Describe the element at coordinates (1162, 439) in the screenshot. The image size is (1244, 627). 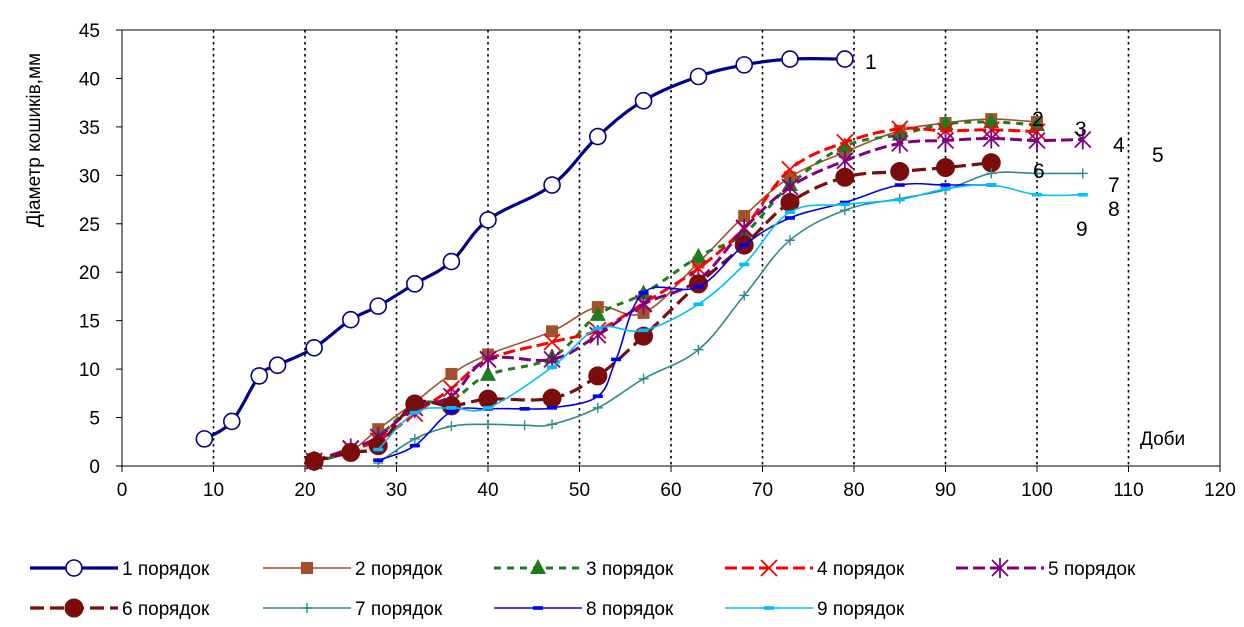
I see `x-axis-title: Доби` at that location.